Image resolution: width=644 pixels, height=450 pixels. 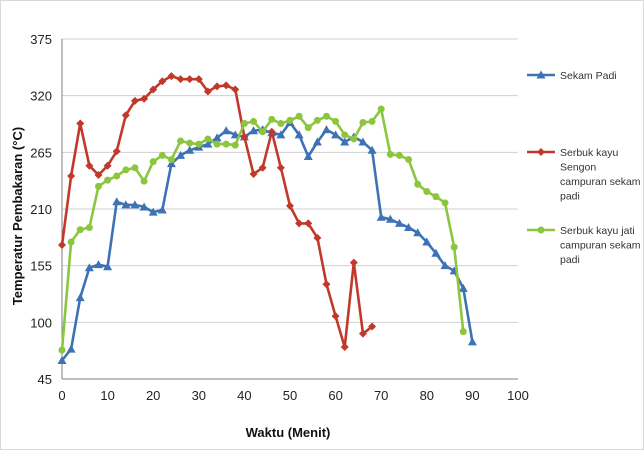 What do you see at coordinates (17, 216) in the screenshot?
I see `y-axis-title: Temperatur Pembakaran (°C)` at bounding box center [17, 216].